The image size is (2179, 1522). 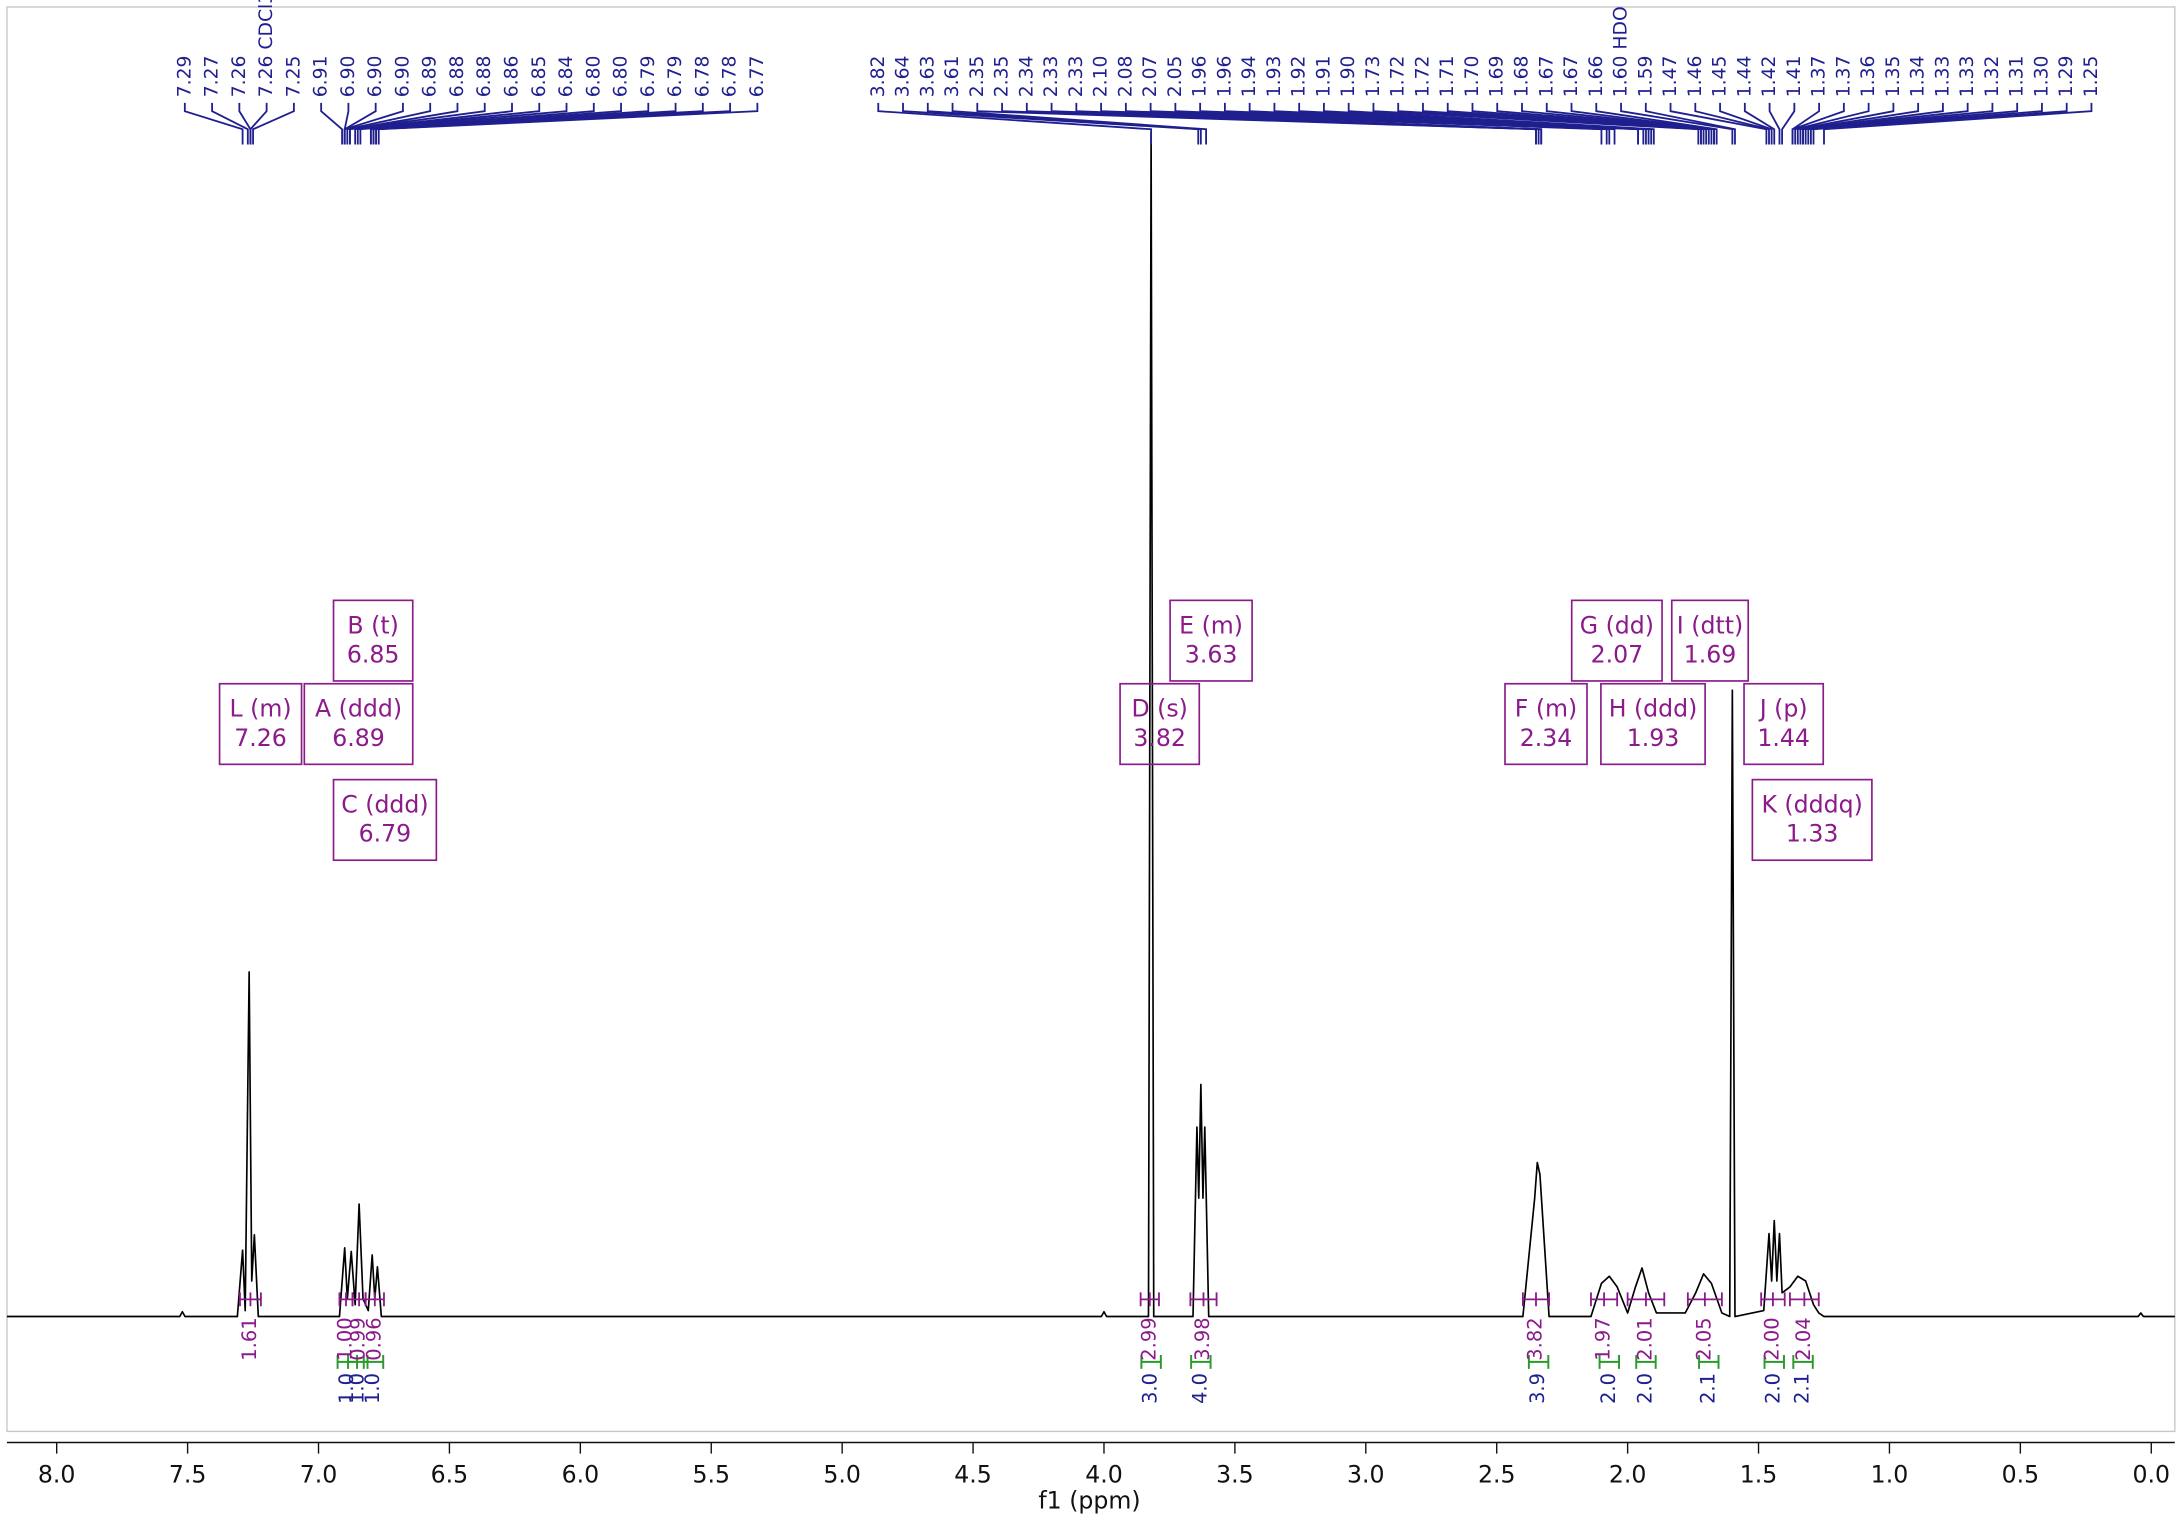 I want to click on peak-label: 1.33, so click(x=1942, y=77).